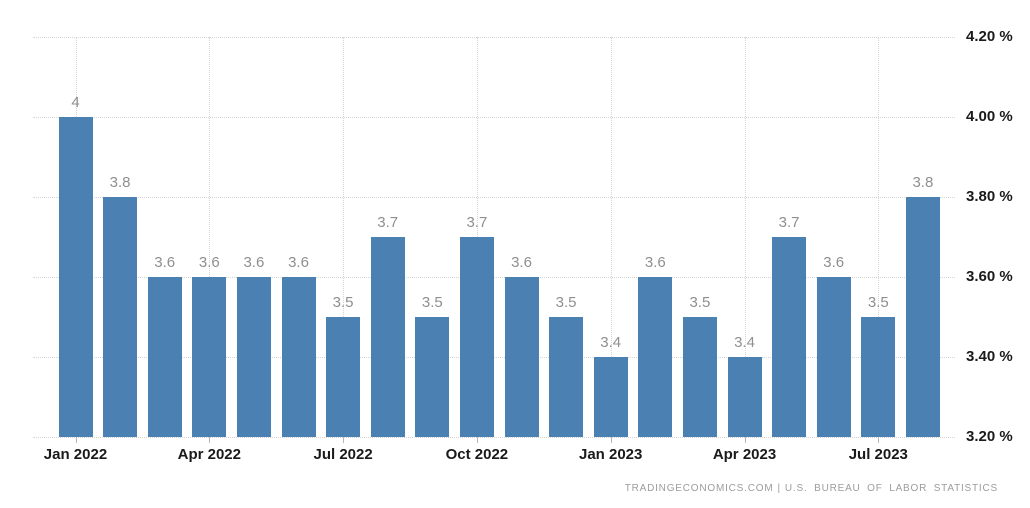 This screenshot has width=1030, height=508. I want to click on x-axis-tick-label: Oct 2022, so click(477, 454).